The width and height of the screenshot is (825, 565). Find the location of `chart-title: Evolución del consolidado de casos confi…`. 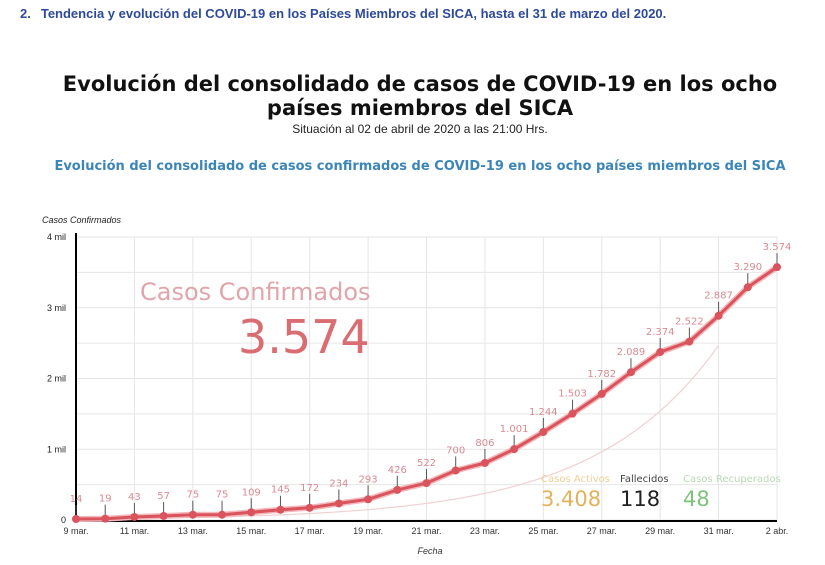

chart-title: Evolución del consolidado de casos confi… is located at coordinates (420, 166).